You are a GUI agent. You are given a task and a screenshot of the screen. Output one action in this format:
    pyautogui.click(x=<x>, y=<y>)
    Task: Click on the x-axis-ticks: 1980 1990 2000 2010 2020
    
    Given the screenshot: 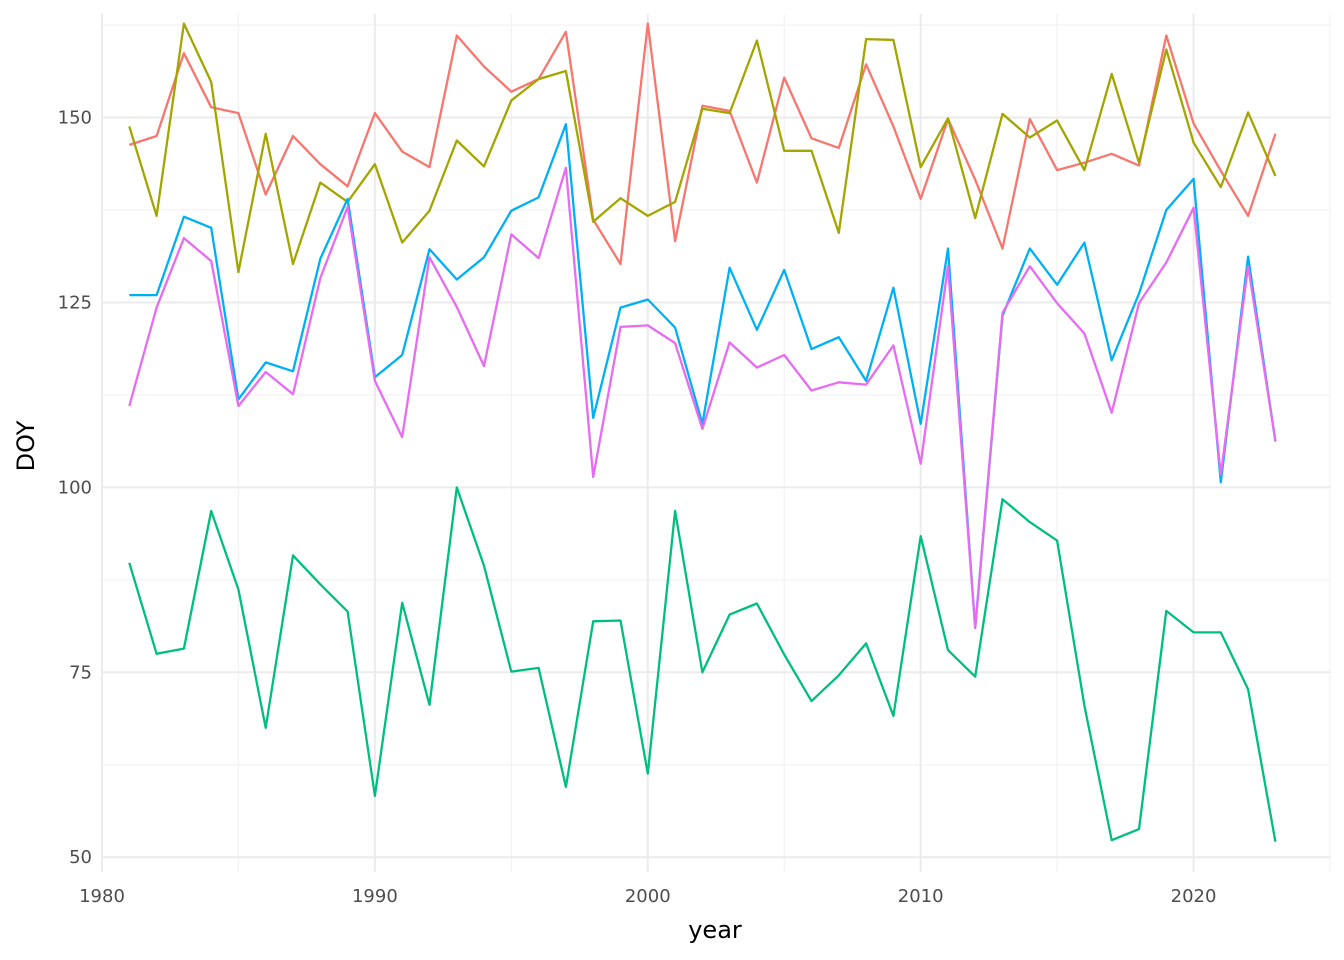 What is the action you would take?
    pyautogui.click(x=647, y=896)
    